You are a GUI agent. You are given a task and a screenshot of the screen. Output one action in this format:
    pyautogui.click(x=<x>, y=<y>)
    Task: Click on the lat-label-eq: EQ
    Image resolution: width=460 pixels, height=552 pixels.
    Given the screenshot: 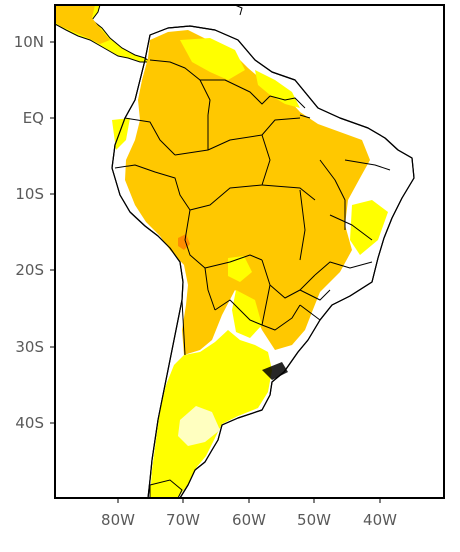 What is the action you would take?
    pyautogui.click(x=33, y=118)
    